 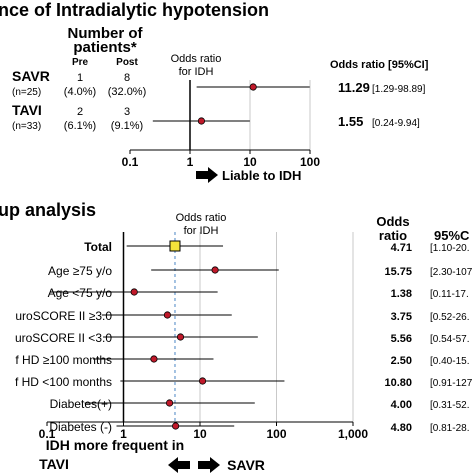 I want to click on top-row-post-count: 8, so click(x=127, y=78).